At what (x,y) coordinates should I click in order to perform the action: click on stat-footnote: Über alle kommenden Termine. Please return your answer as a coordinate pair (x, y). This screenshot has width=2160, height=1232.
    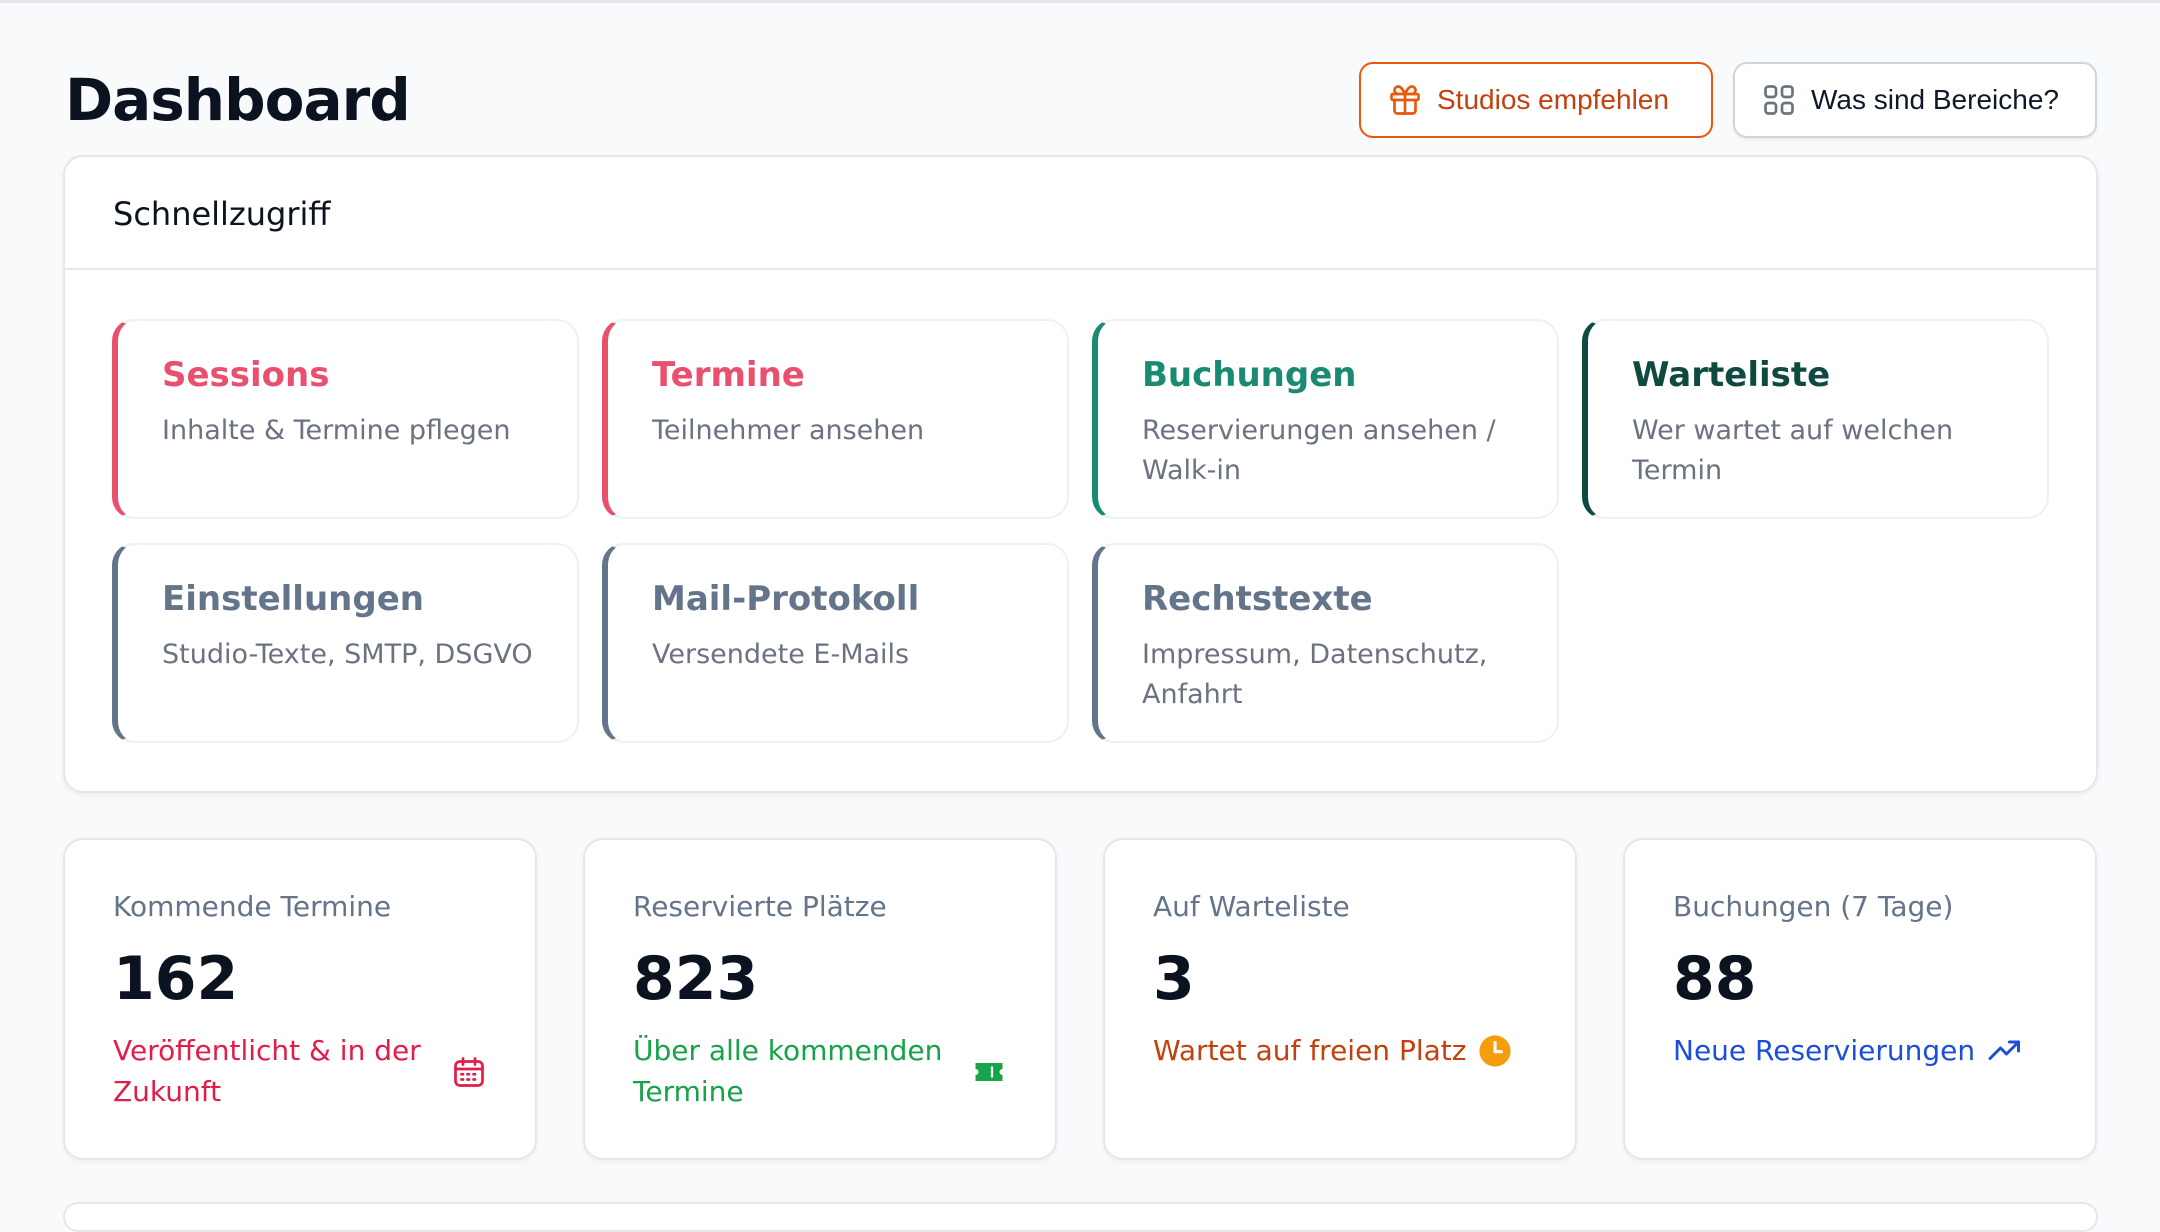
    Looking at the image, I should click on (788, 1071).